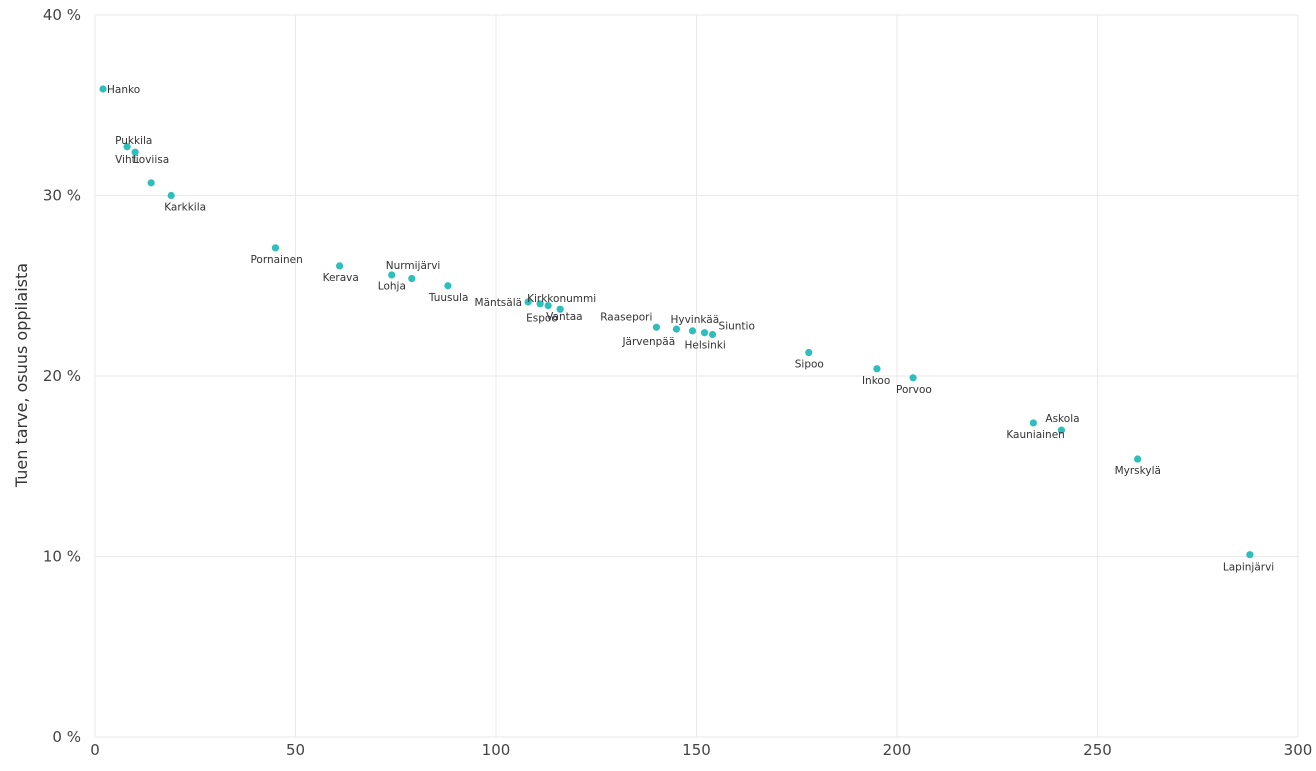 Image resolution: width=1316 pixels, height=771 pixels. What do you see at coordinates (448, 298) in the screenshot?
I see `data-label: Tuusula` at bounding box center [448, 298].